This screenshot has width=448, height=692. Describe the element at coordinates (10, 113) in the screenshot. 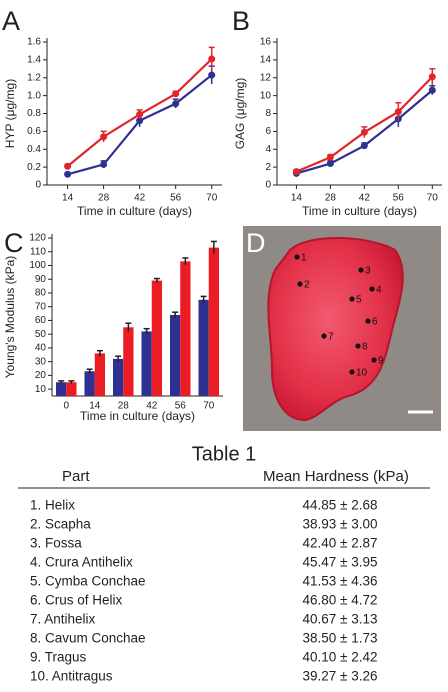

I see `y-axis-title: HYP (μg/mg)` at that location.